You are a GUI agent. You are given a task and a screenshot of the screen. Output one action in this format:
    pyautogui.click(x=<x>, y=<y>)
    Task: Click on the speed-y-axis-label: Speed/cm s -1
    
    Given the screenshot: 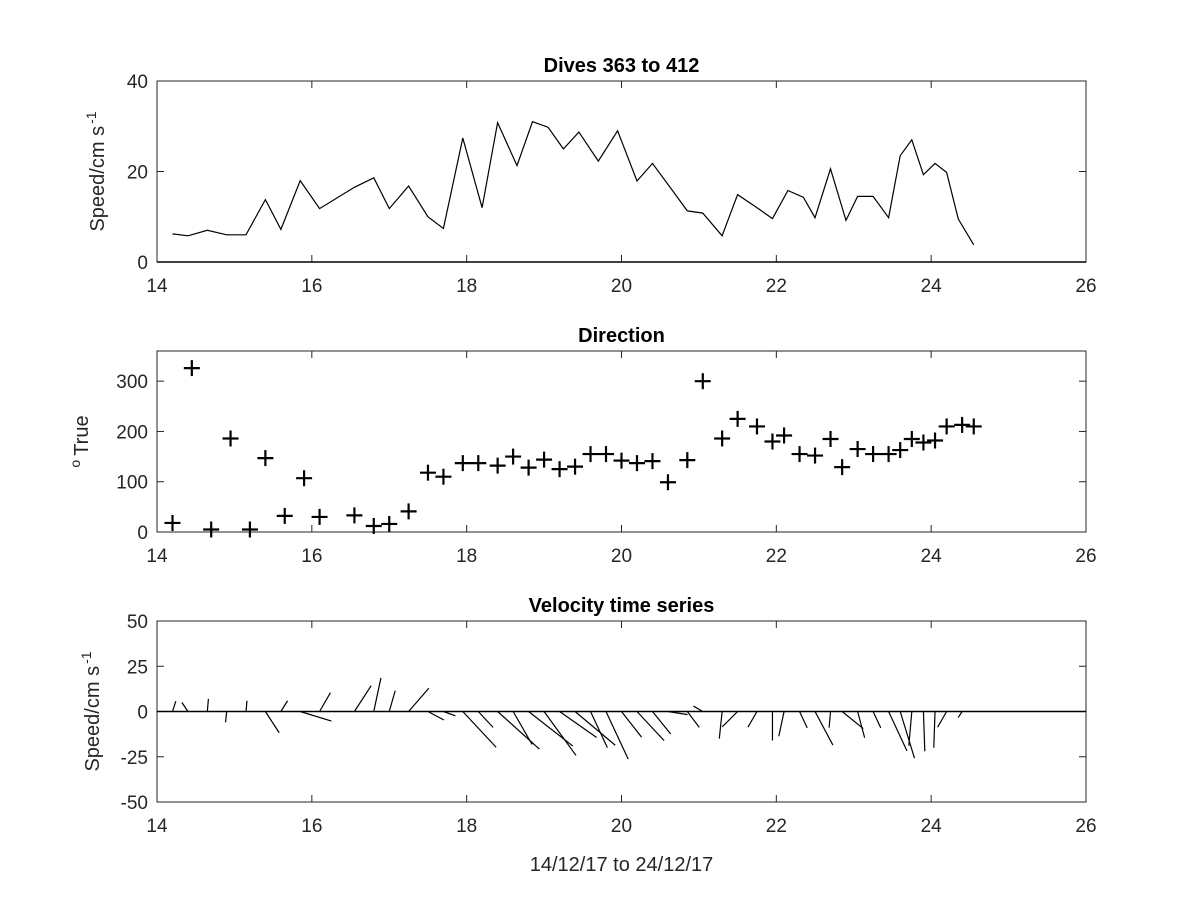 What is the action you would take?
    pyautogui.click(x=96, y=171)
    